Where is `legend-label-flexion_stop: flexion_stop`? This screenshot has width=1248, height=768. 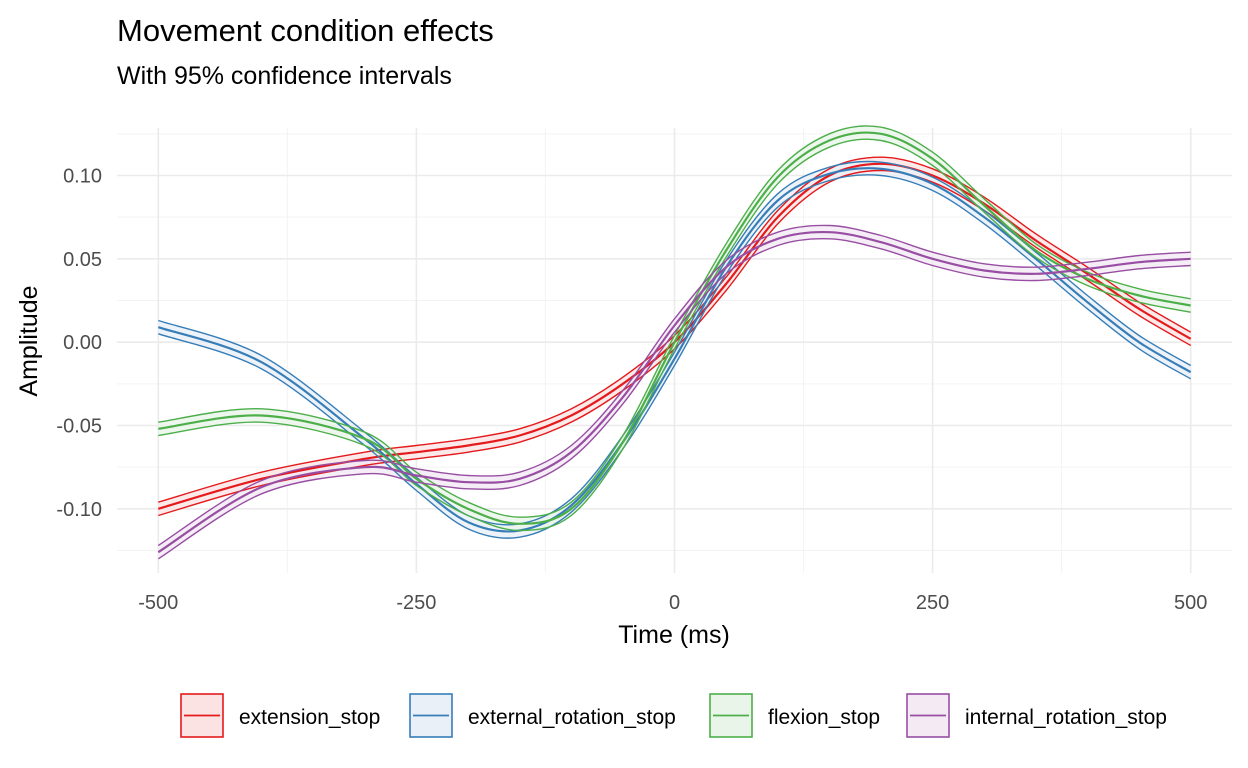
legend-label-flexion_stop: flexion_stop is located at coordinates (824, 717).